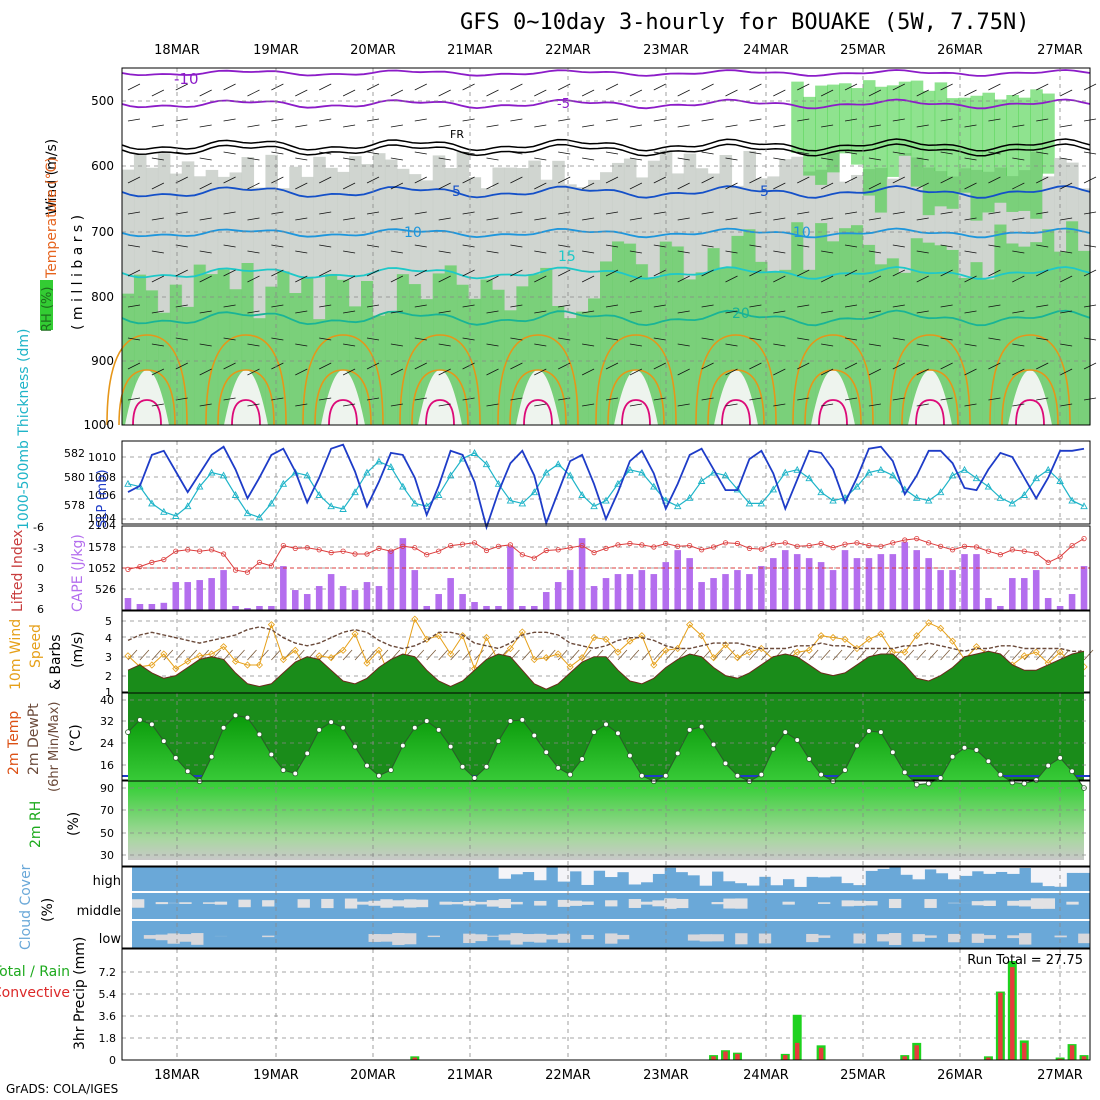 The height and width of the screenshot is (1100, 1100). What do you see at coordinates (186, 79) in the screenshot?
I see `contour-label-m10: -10` at bounding box center [186, 79].